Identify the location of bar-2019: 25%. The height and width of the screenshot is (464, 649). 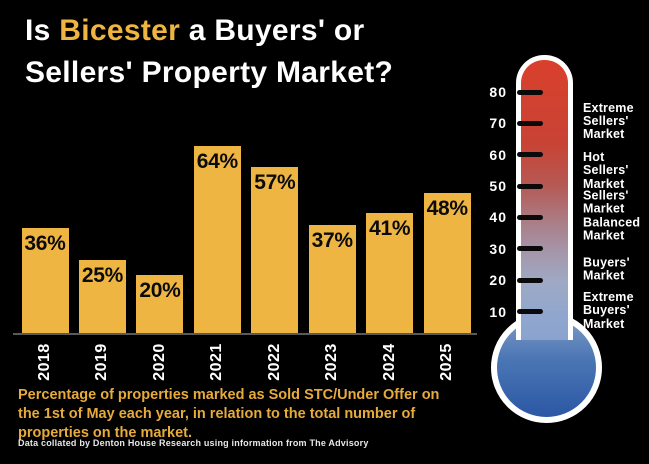
(102, 296).